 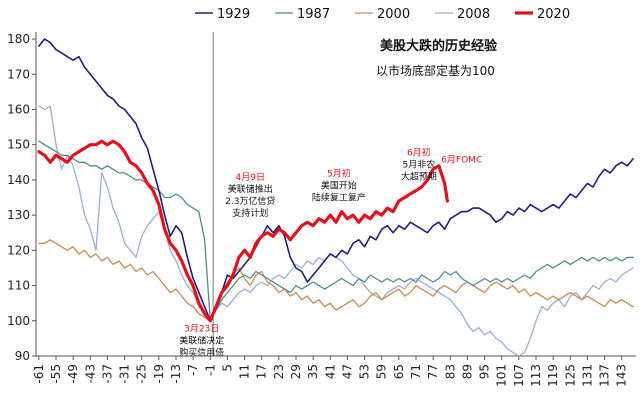 I want to click on x-tick-label: -37, so click(x=107, y=374).